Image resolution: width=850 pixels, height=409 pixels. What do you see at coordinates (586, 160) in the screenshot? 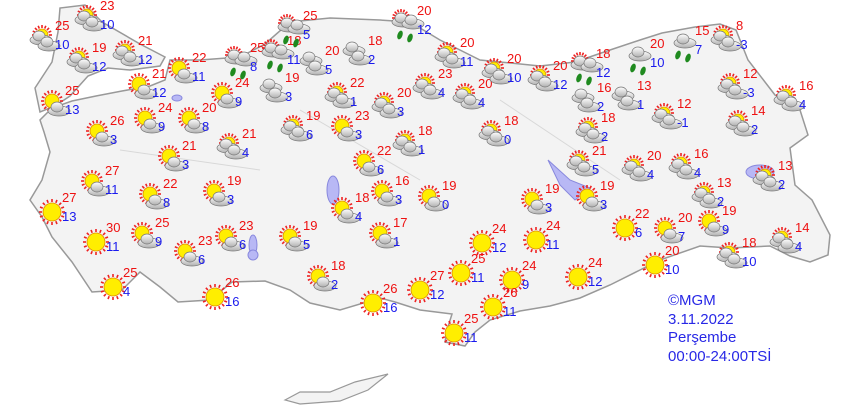
I see `weather-station: 21 5` at bounding box center [586, 160].